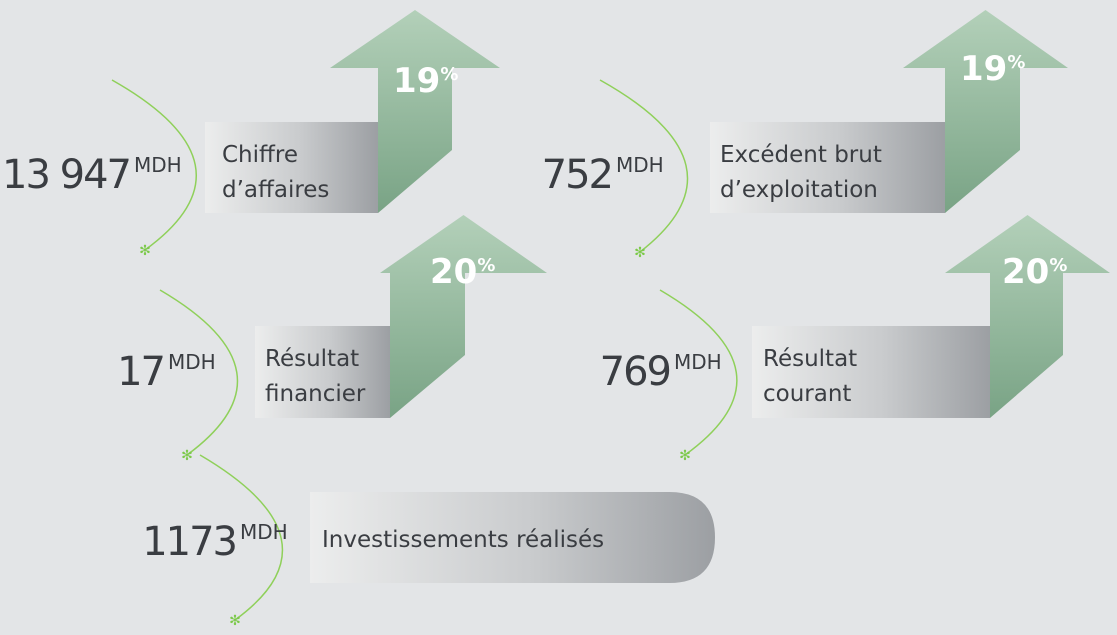  What do you see at coordinates (807, 394) in the screenshot?
I see `kpi-label: courant` at bounding box center [807, 394].